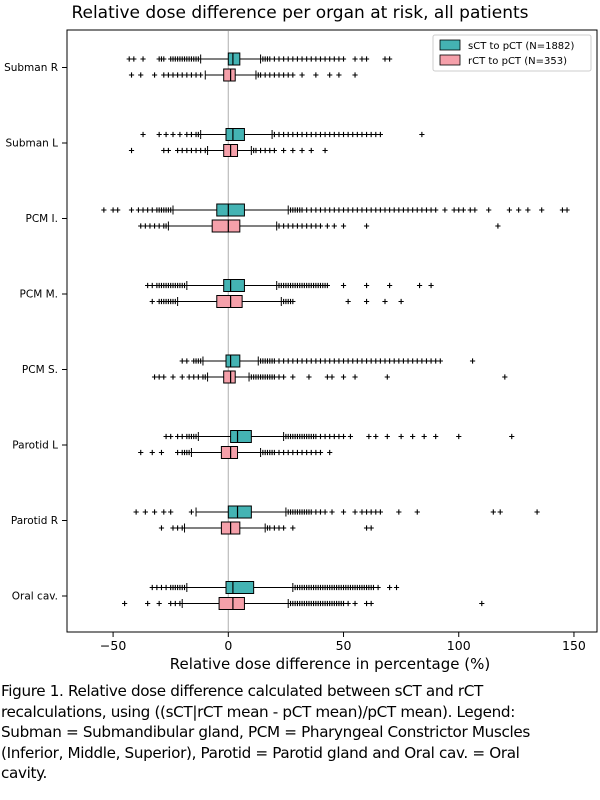  Describe the element at coordinates (450, 60) in the screenshot. I see `legend-swatch-rct` at that location.